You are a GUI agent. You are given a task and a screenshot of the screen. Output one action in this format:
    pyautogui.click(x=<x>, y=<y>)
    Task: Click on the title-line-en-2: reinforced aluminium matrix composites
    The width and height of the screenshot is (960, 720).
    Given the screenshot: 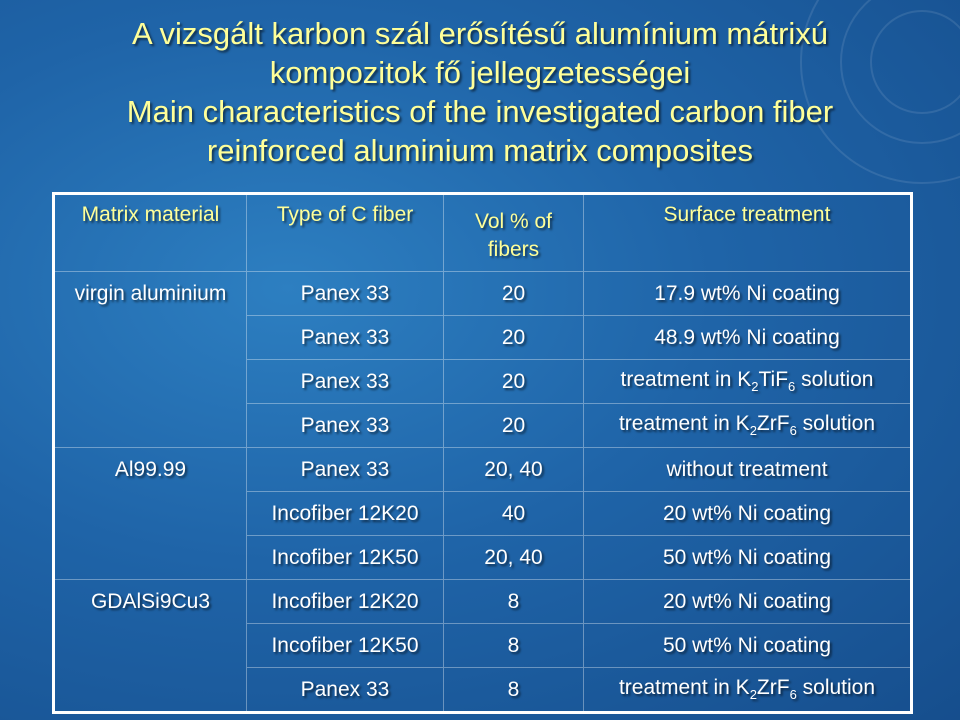 What is the action you would take?
    pyautogui.click(x=480, y=150)
    